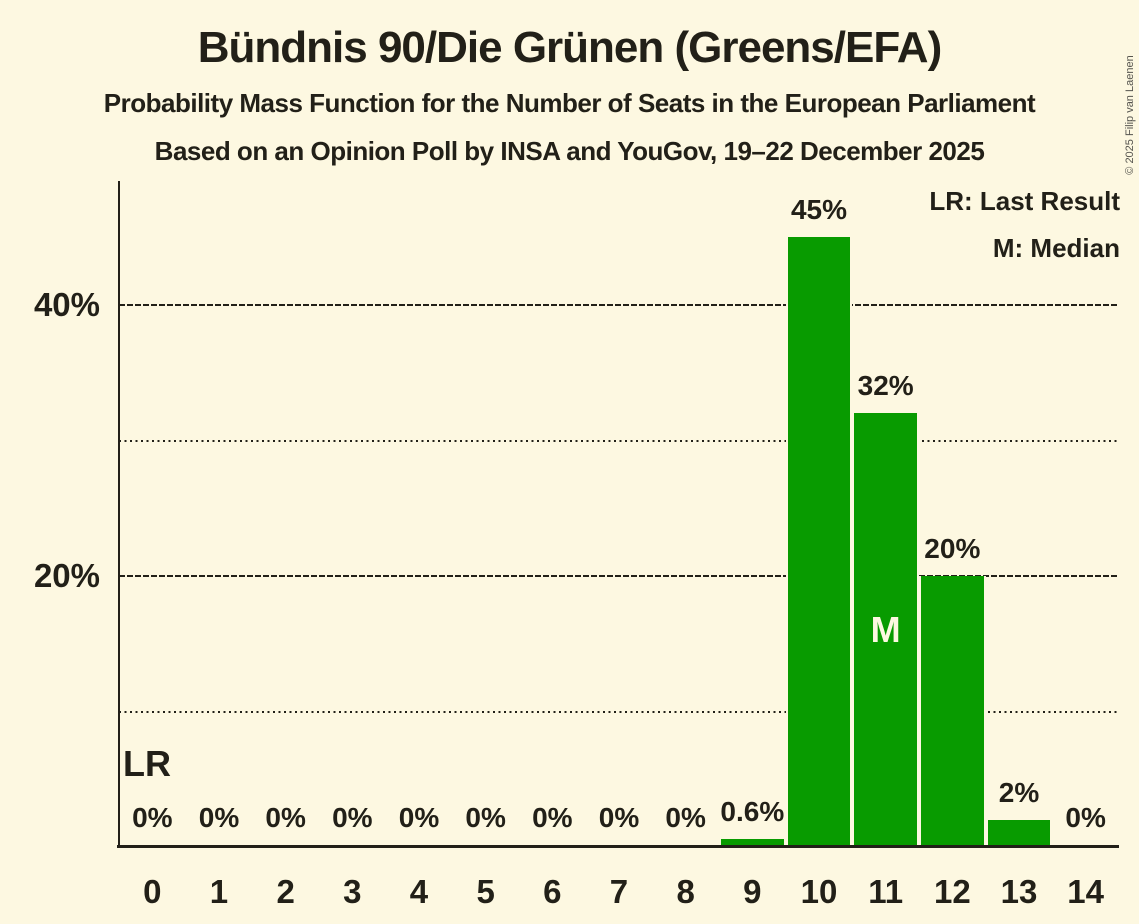 The image size is (1139, 924). What do you see at coordinates (285, 817) in the screenshot?
I see `value-label-seat-2: 0%` at bounding box center [285, 817].